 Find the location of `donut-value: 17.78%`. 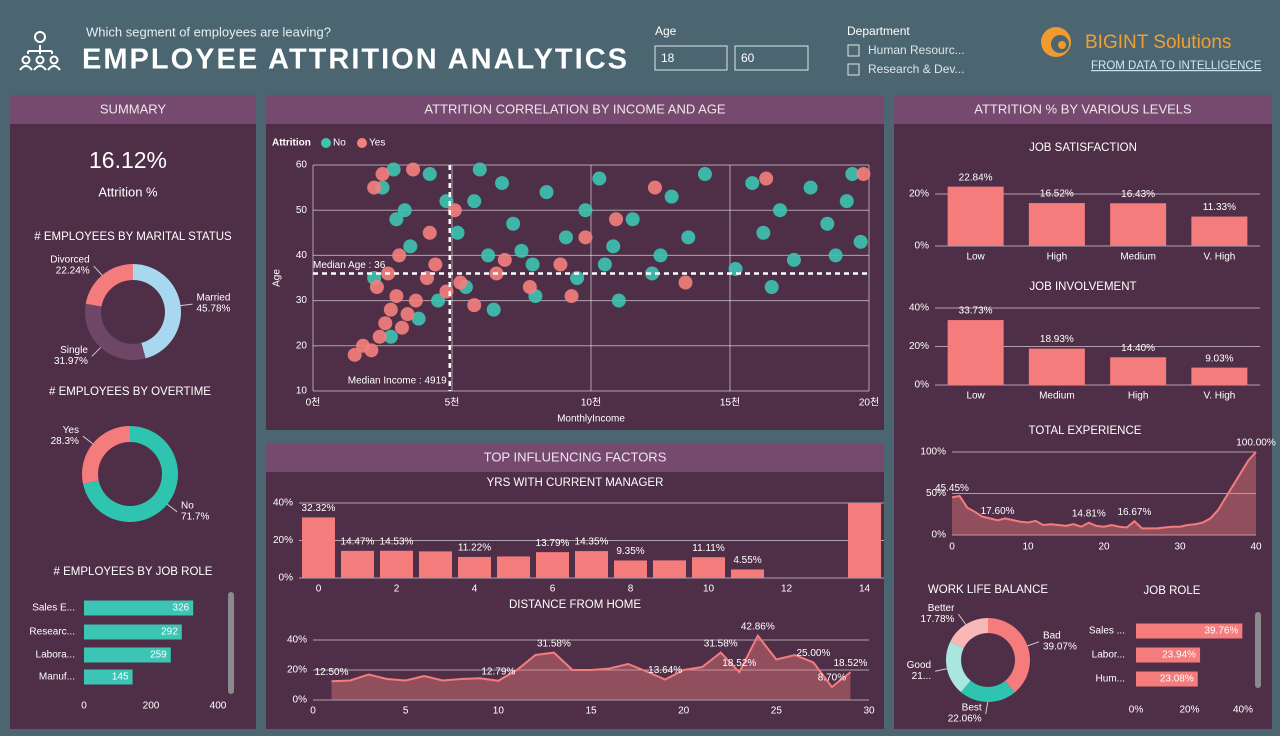

donut-value: 17.78% is located at coordinates (938, 619).